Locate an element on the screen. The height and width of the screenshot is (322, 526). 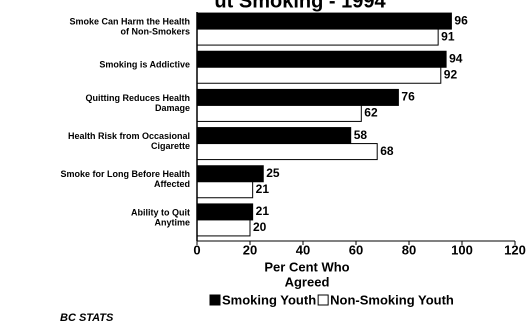
x-tick-label: 120 is located at coordinates (515, 249).